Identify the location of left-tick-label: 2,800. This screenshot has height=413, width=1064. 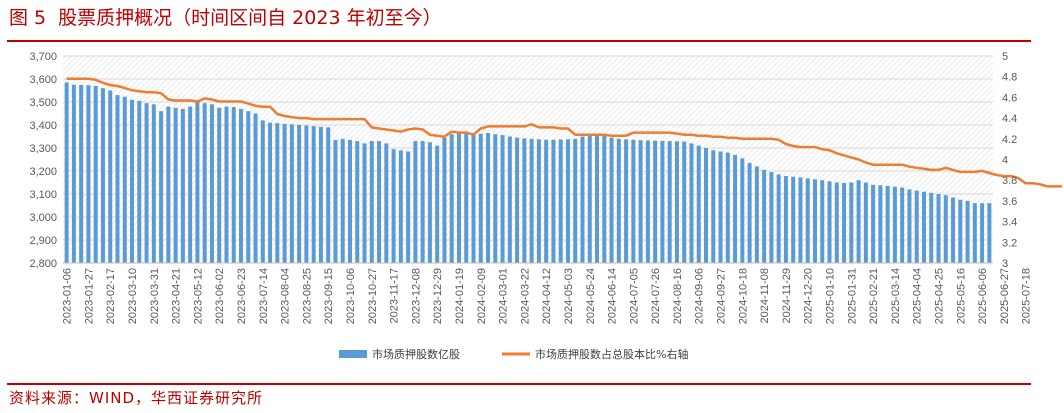
(43, 264).